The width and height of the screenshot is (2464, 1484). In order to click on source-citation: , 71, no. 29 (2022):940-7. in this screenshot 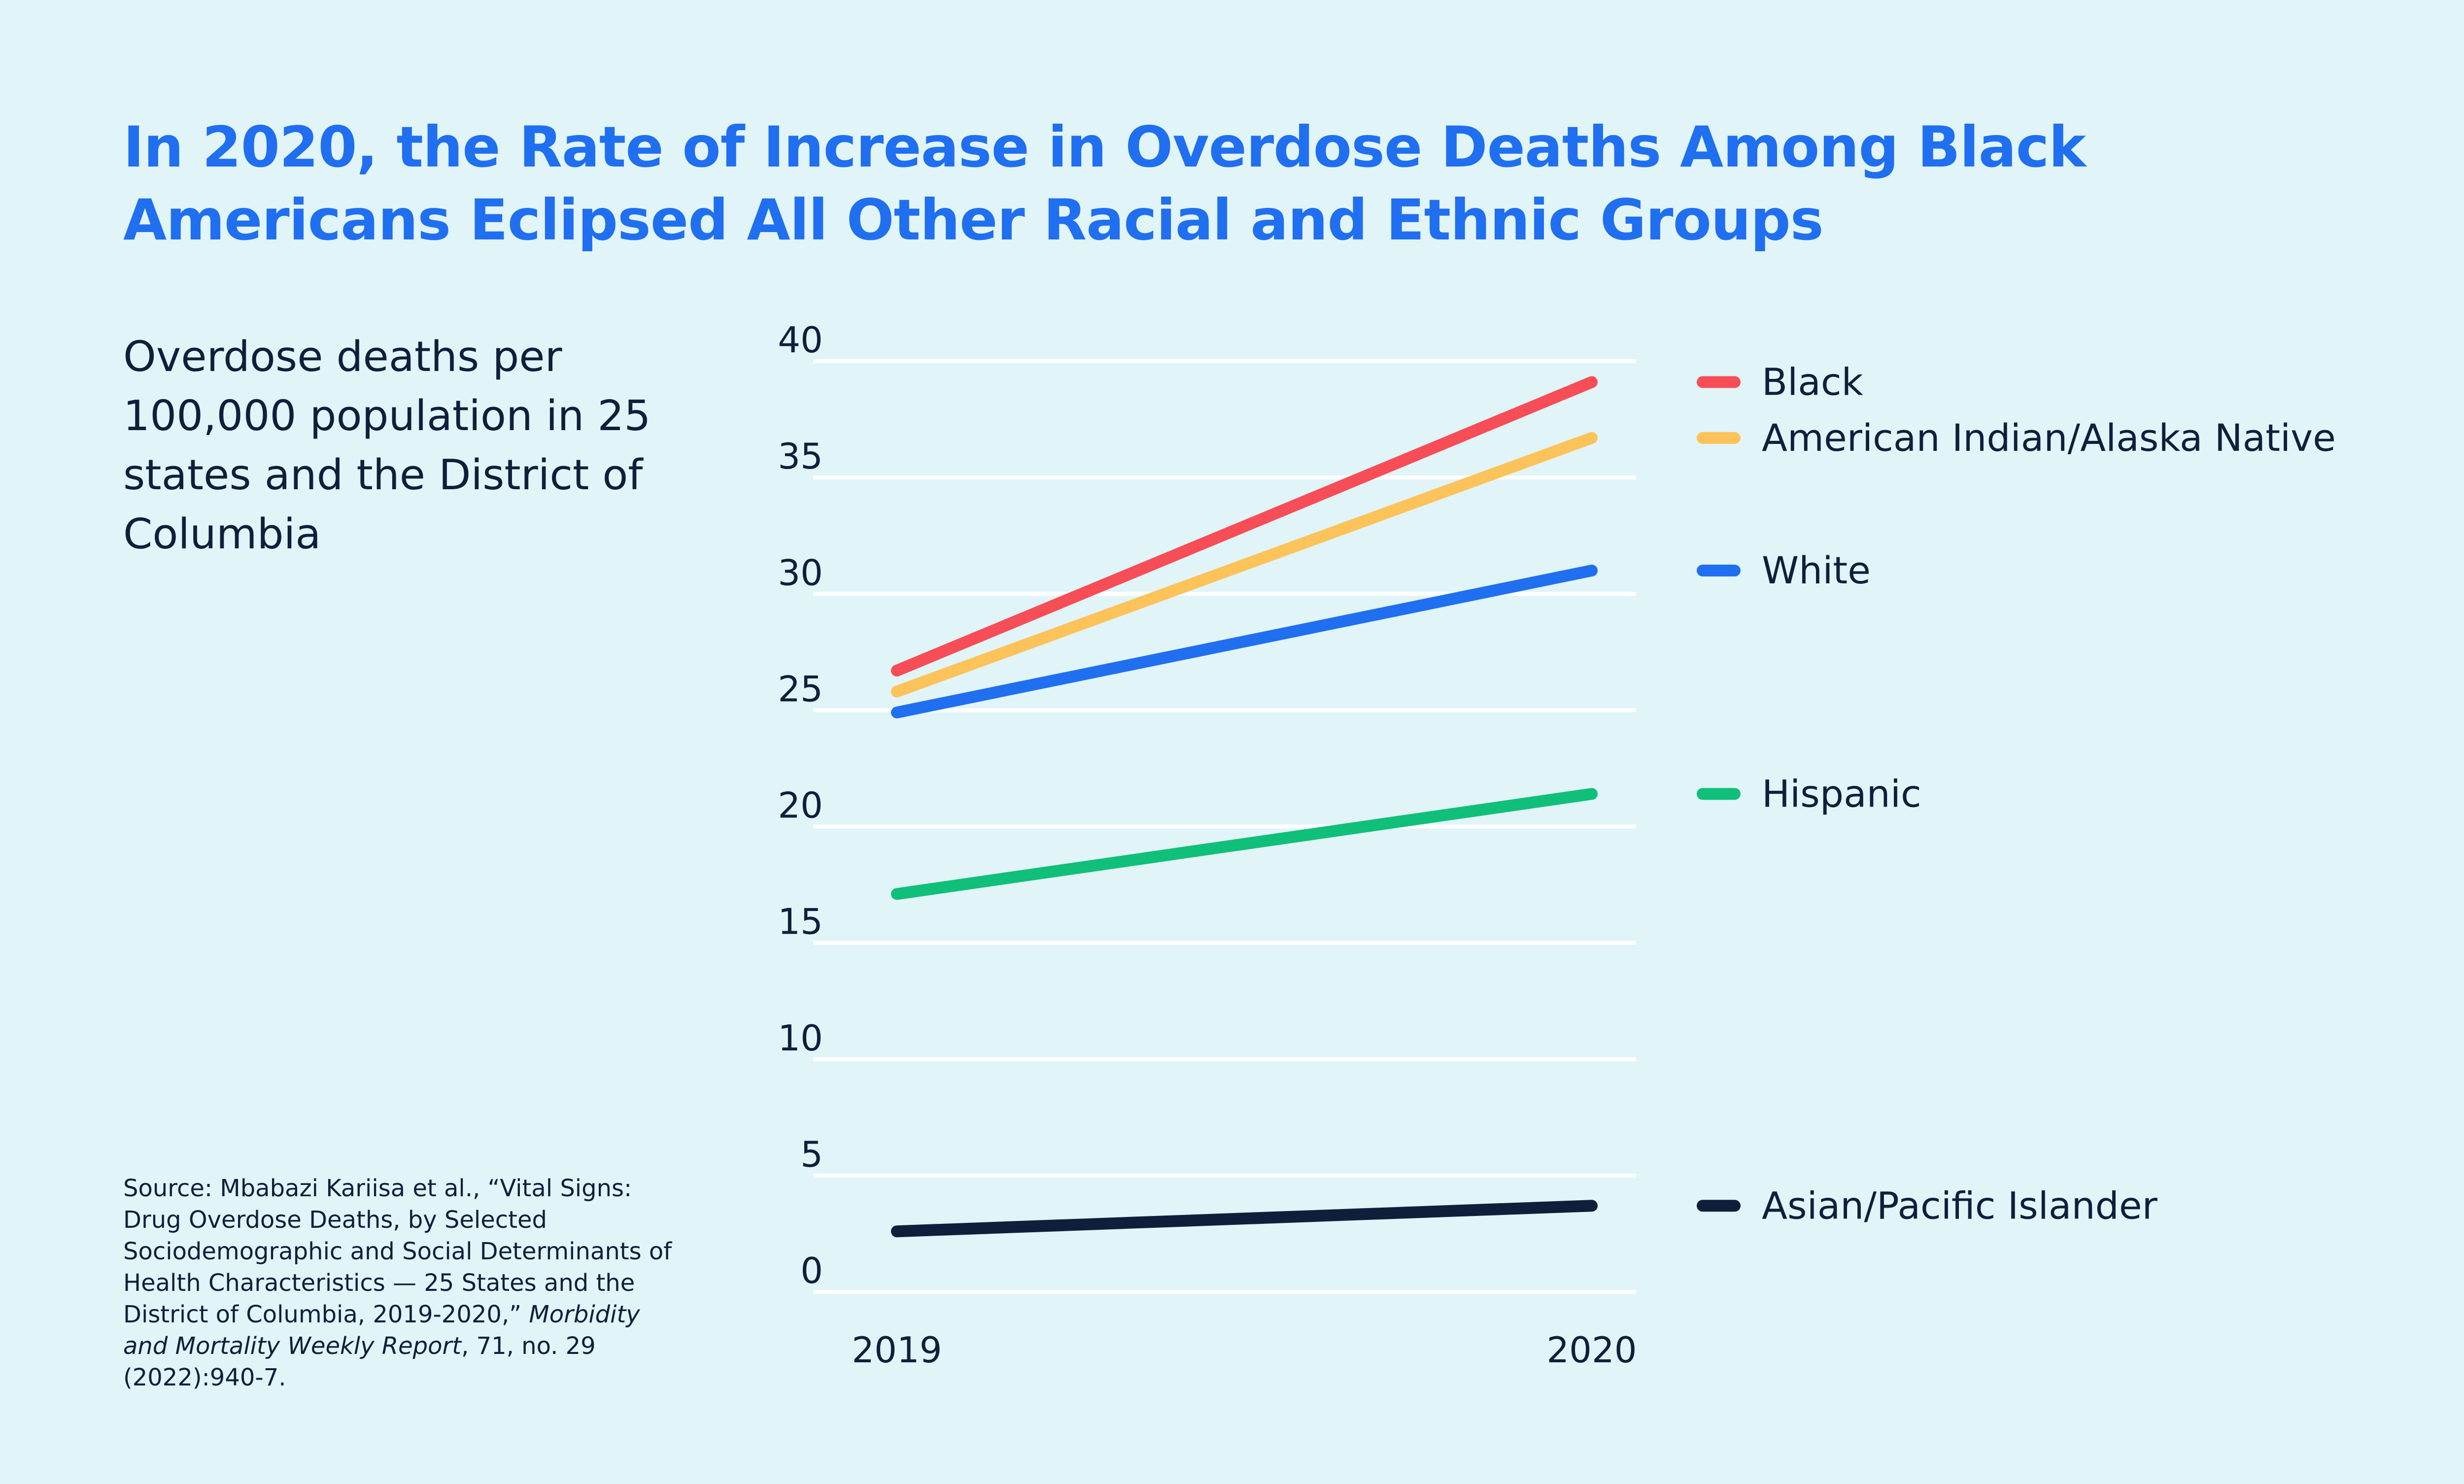, I will do `click(359, 1361)`.